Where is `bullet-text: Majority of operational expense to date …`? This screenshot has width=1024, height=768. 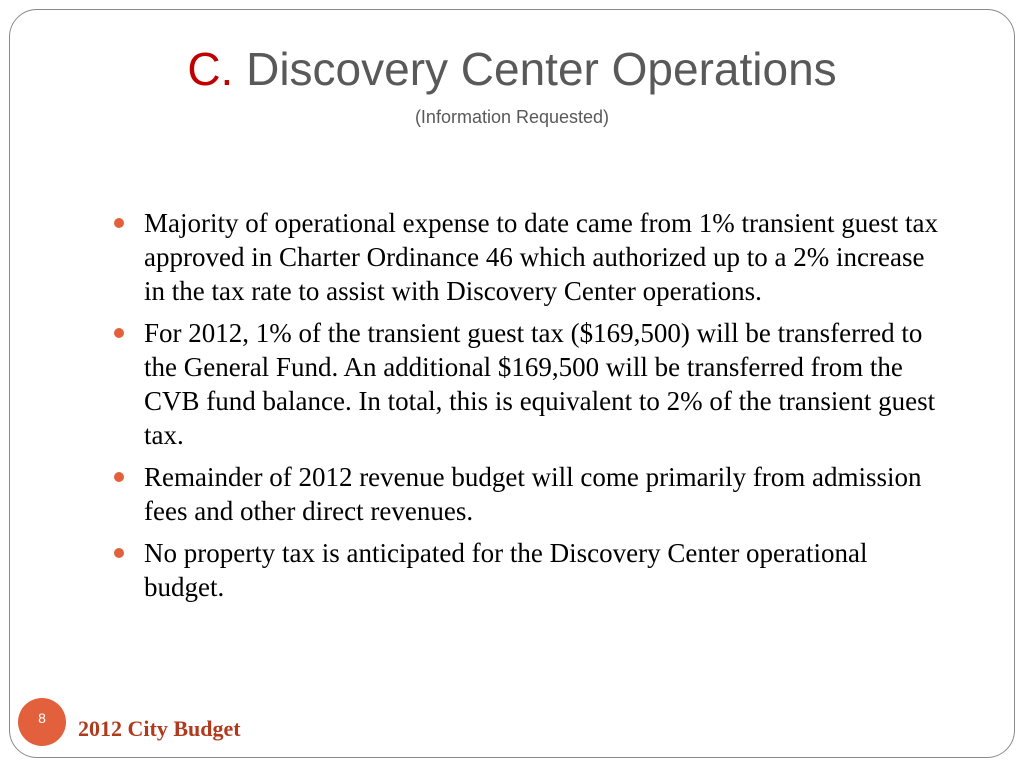
bullet-text: Majority of operational expense to date … is located at coordinates (541, 257).